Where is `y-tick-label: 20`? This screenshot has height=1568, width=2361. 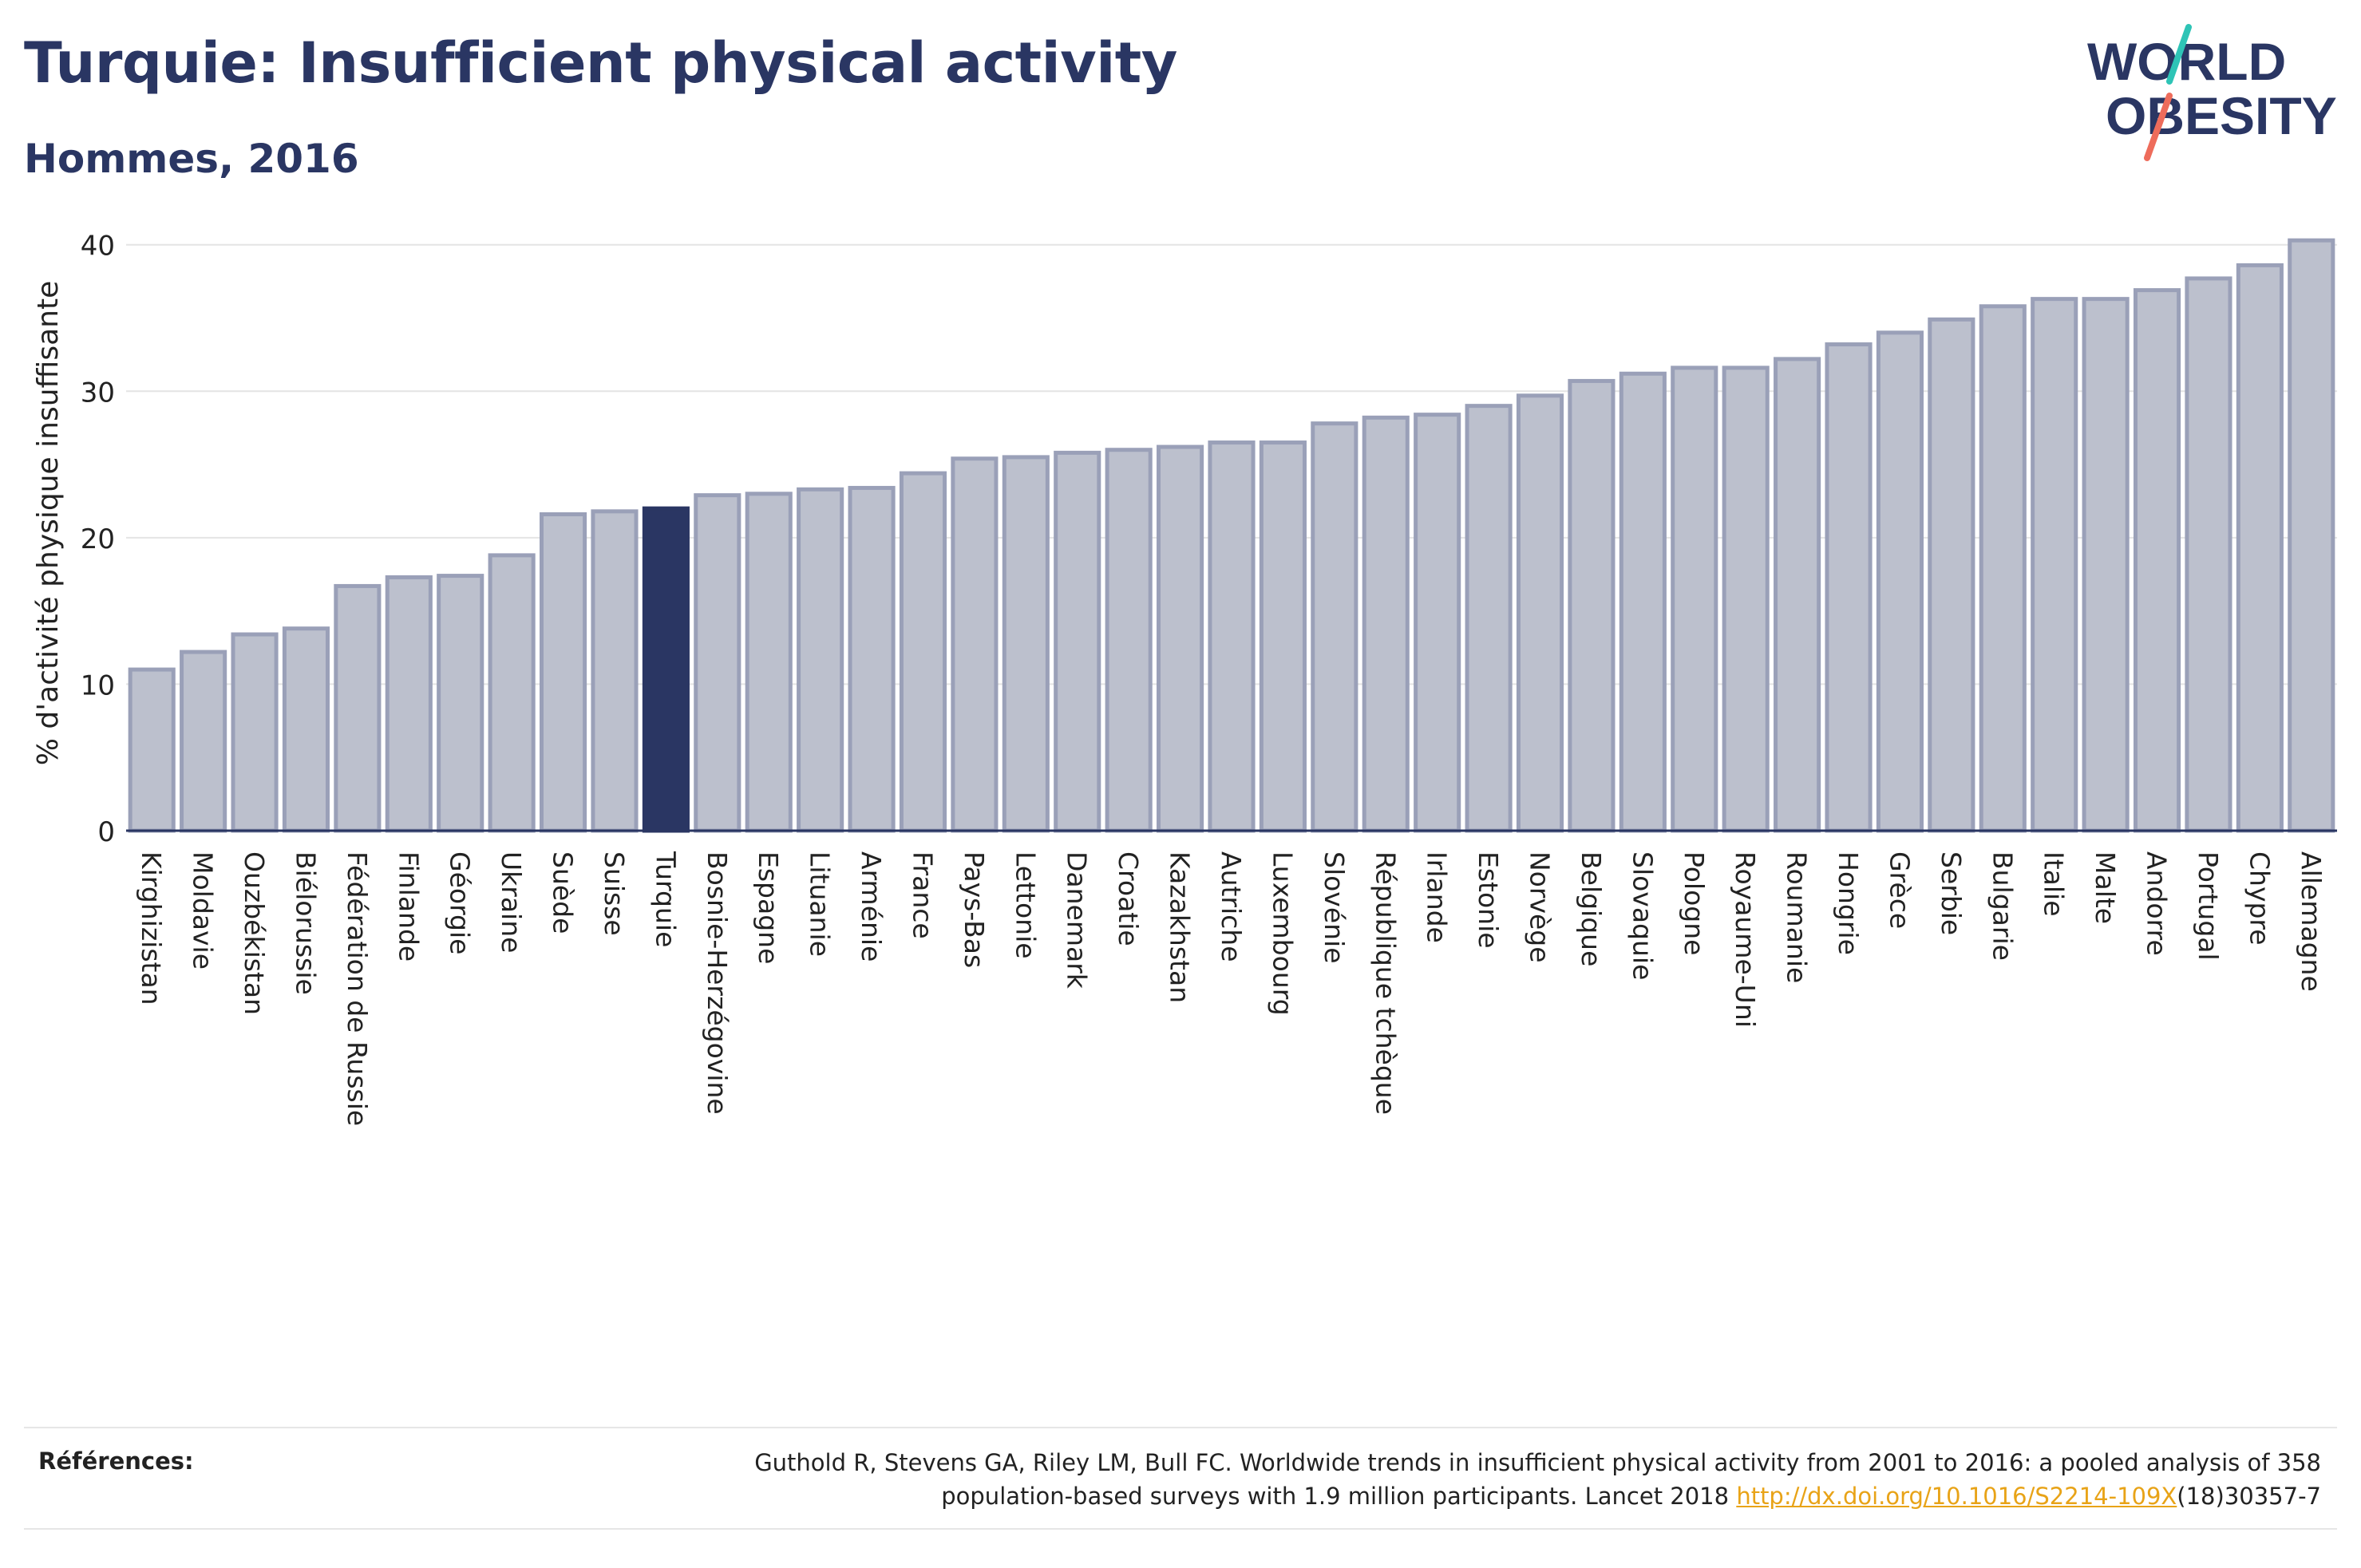 y-tick-label: 20 is located at coordinates (98, 539).